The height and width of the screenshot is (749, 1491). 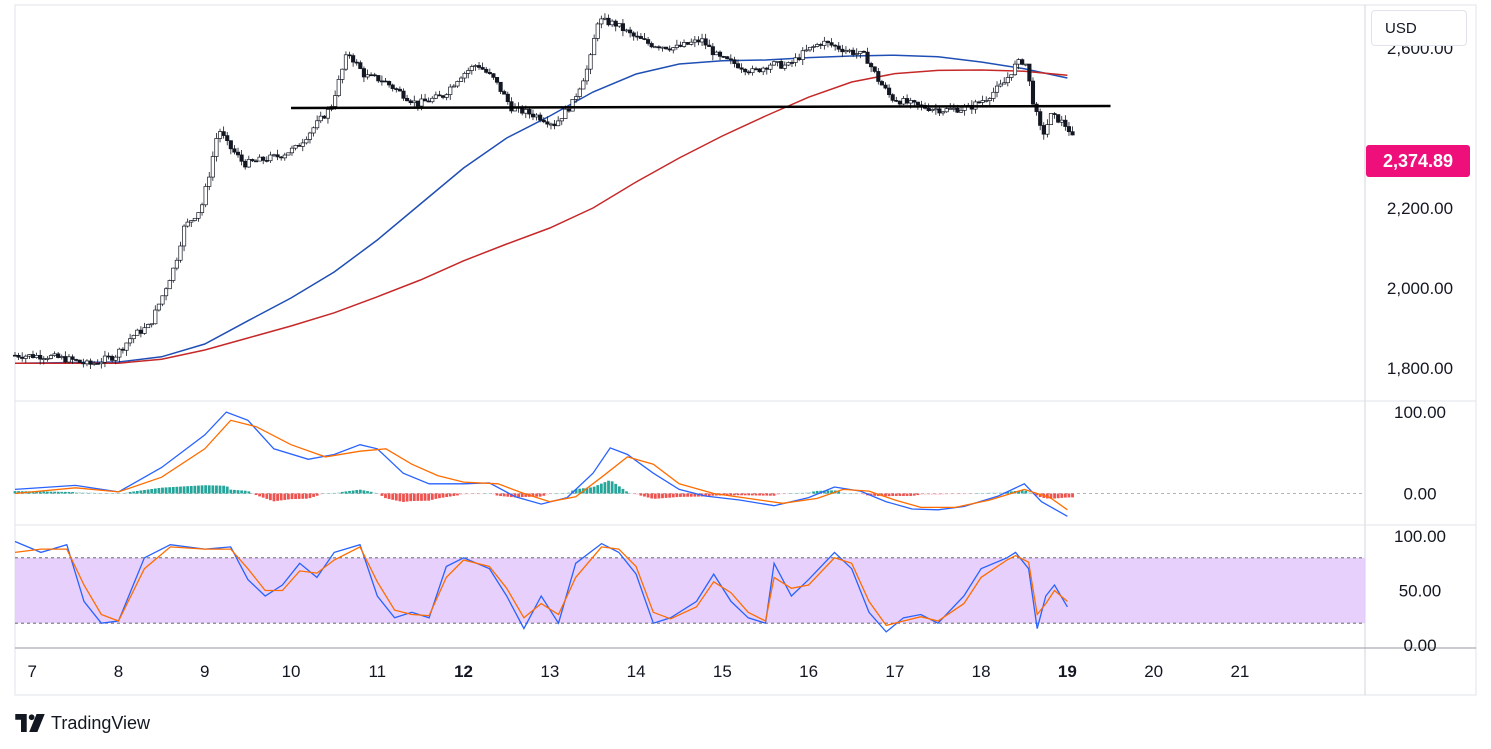 I want to click on support-line, so click(x=701, y=107).